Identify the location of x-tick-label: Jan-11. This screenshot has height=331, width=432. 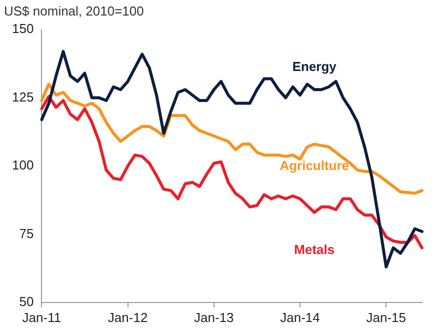
(42, 317).